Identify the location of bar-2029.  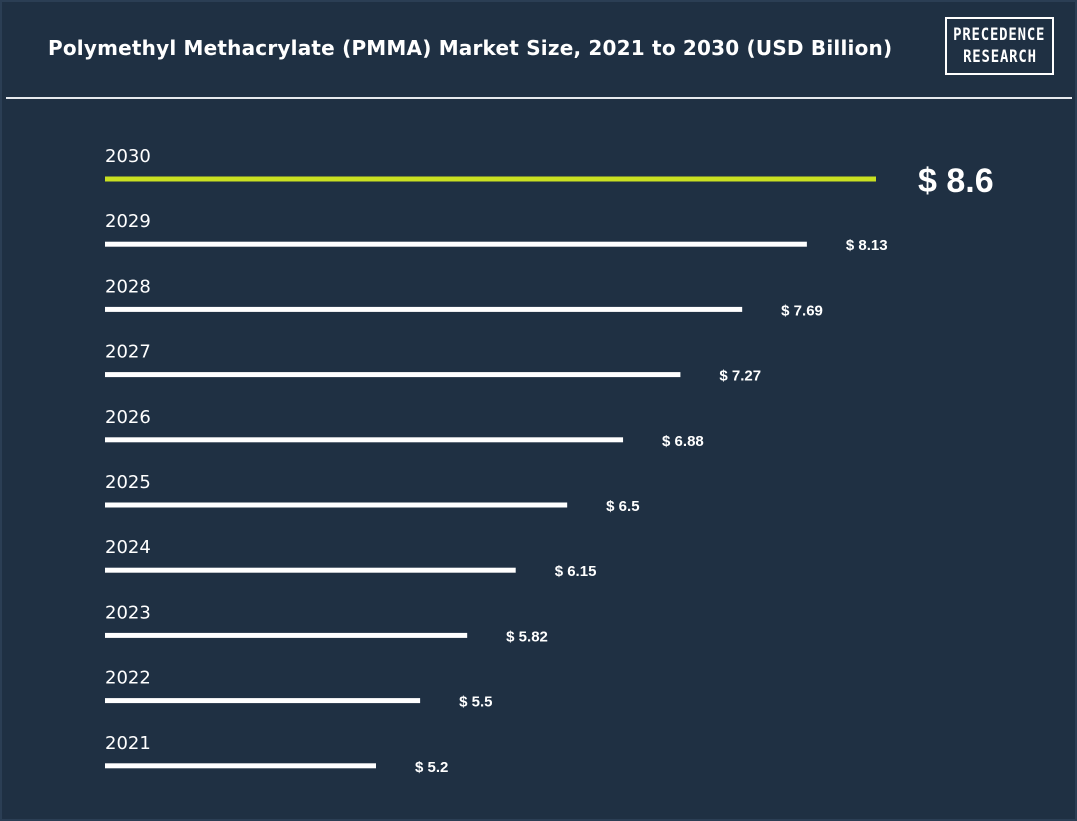
(456, 244).